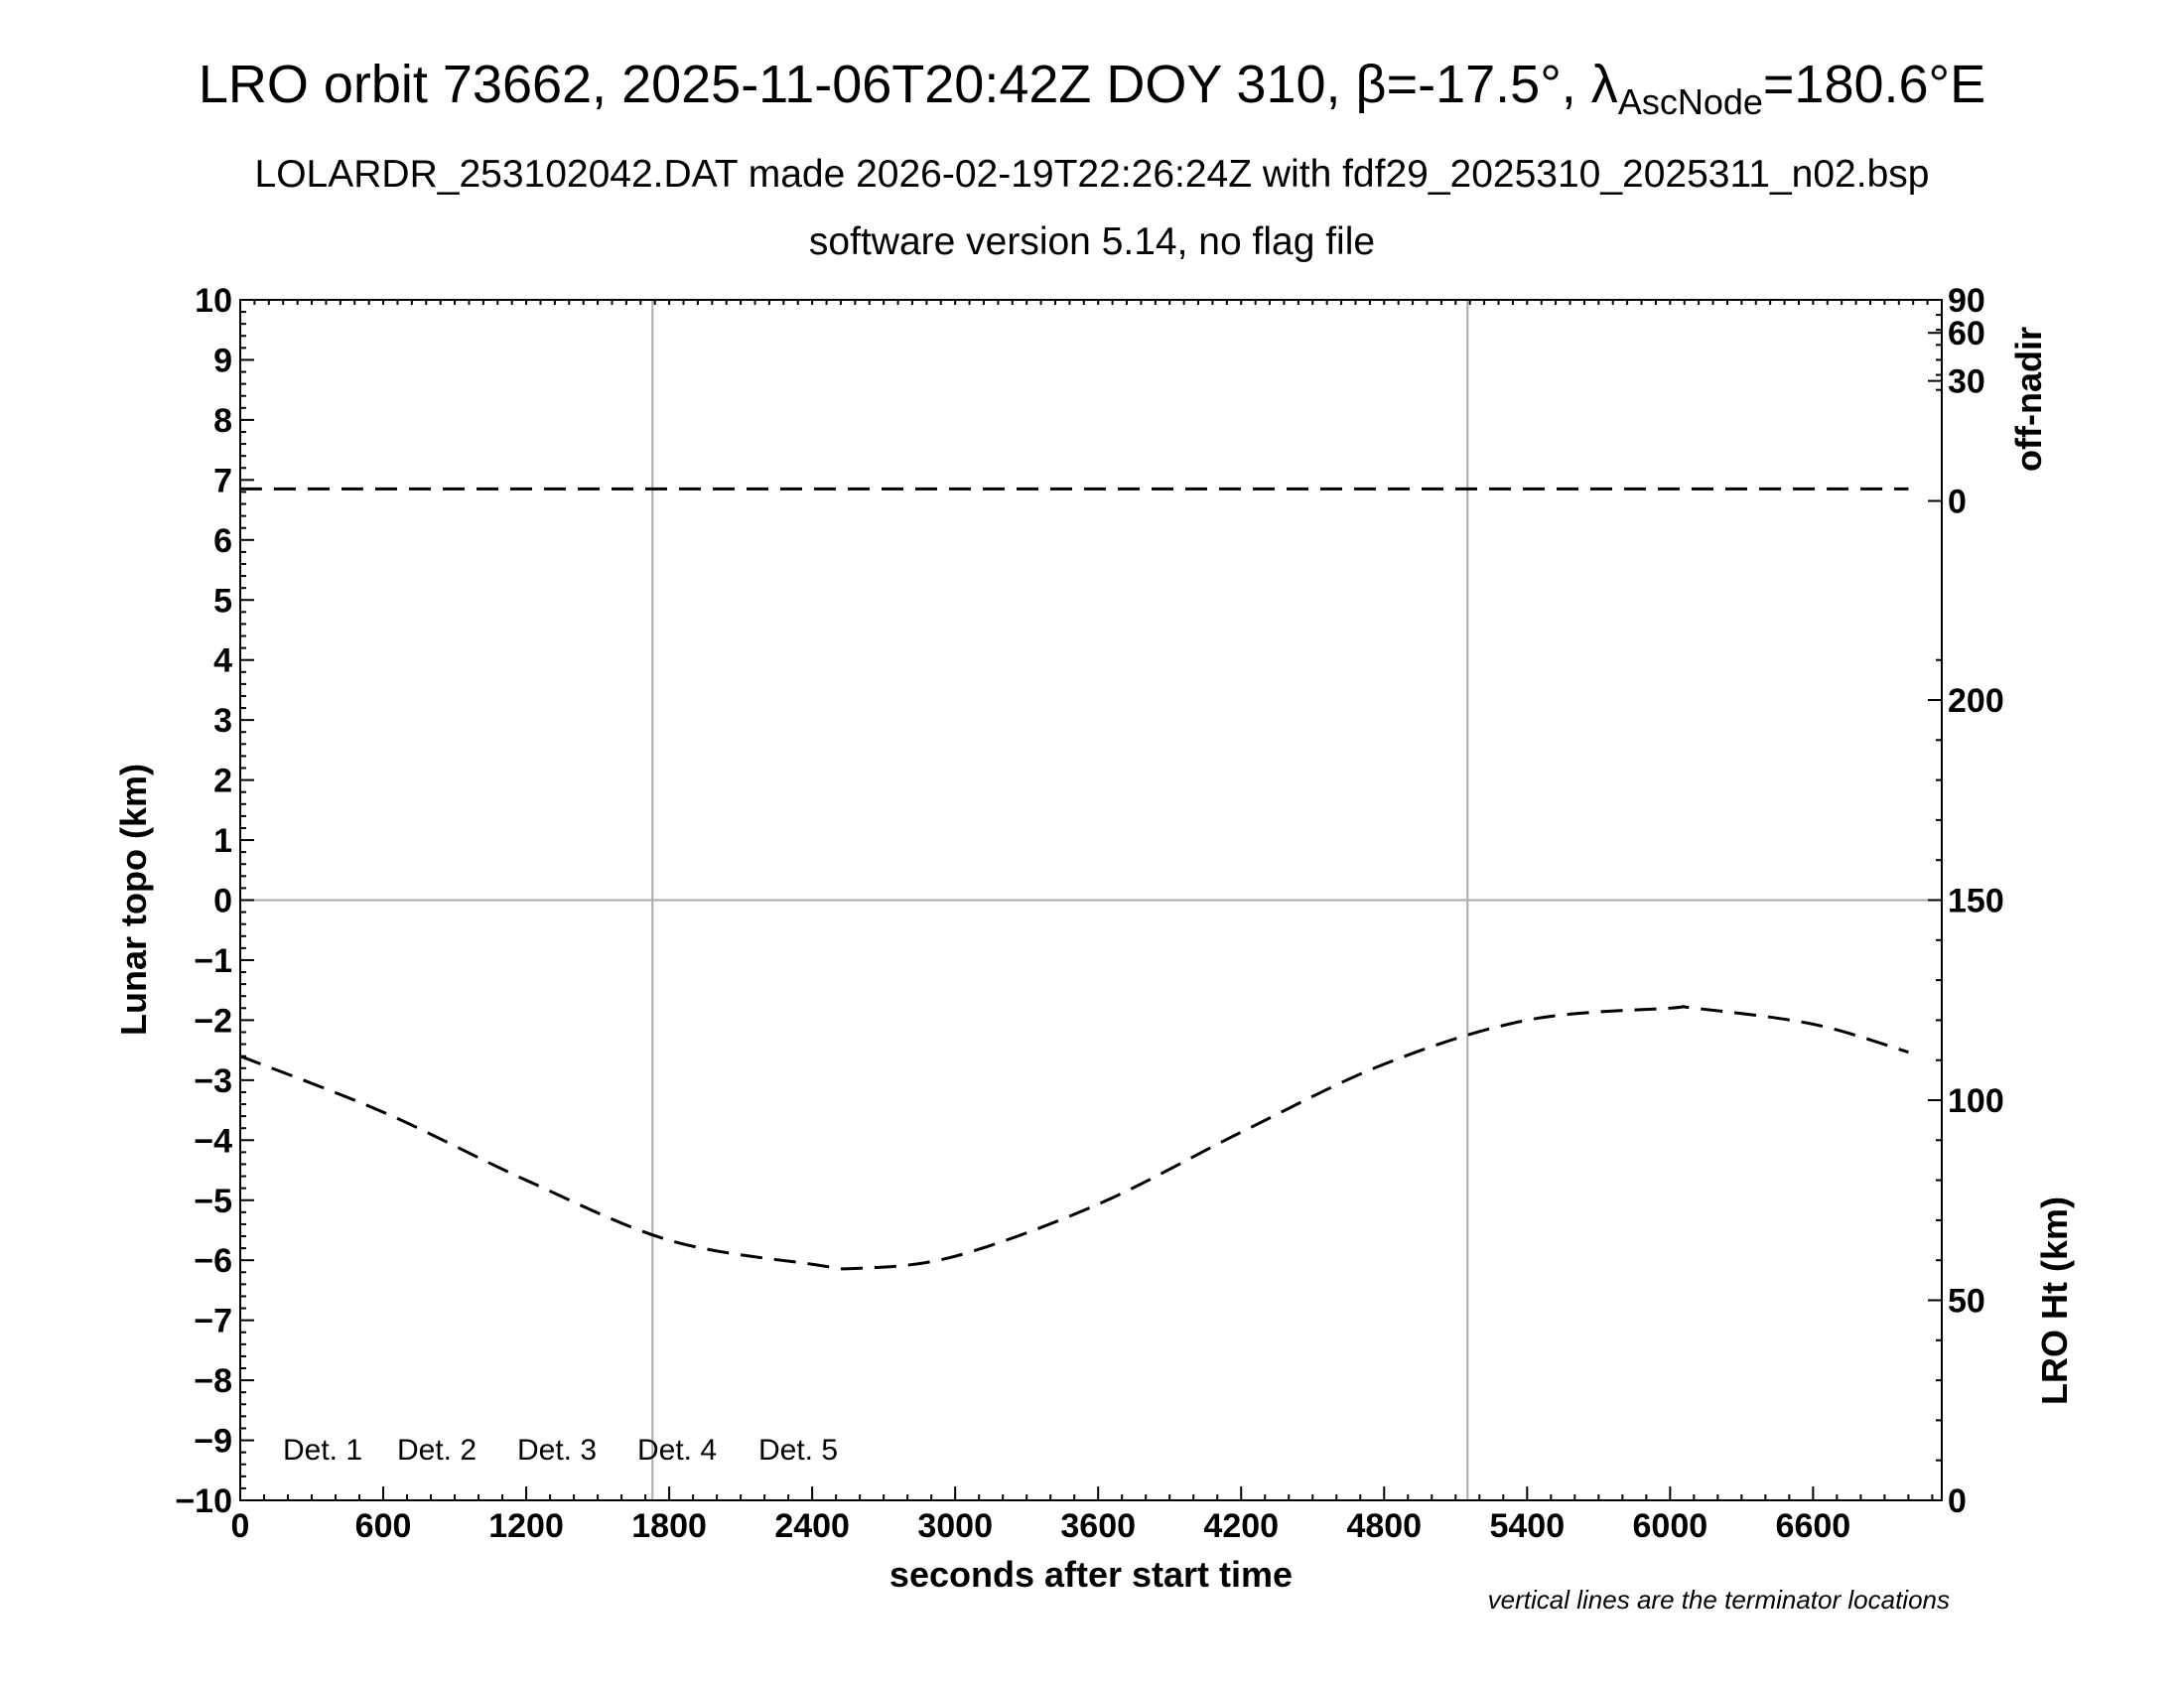 The image size is (2184, 1688). What do you see at coordinates (812, 1526) in the screenshot?
I see `x-tick-label: 2400` at bounding box center [812, 1526].